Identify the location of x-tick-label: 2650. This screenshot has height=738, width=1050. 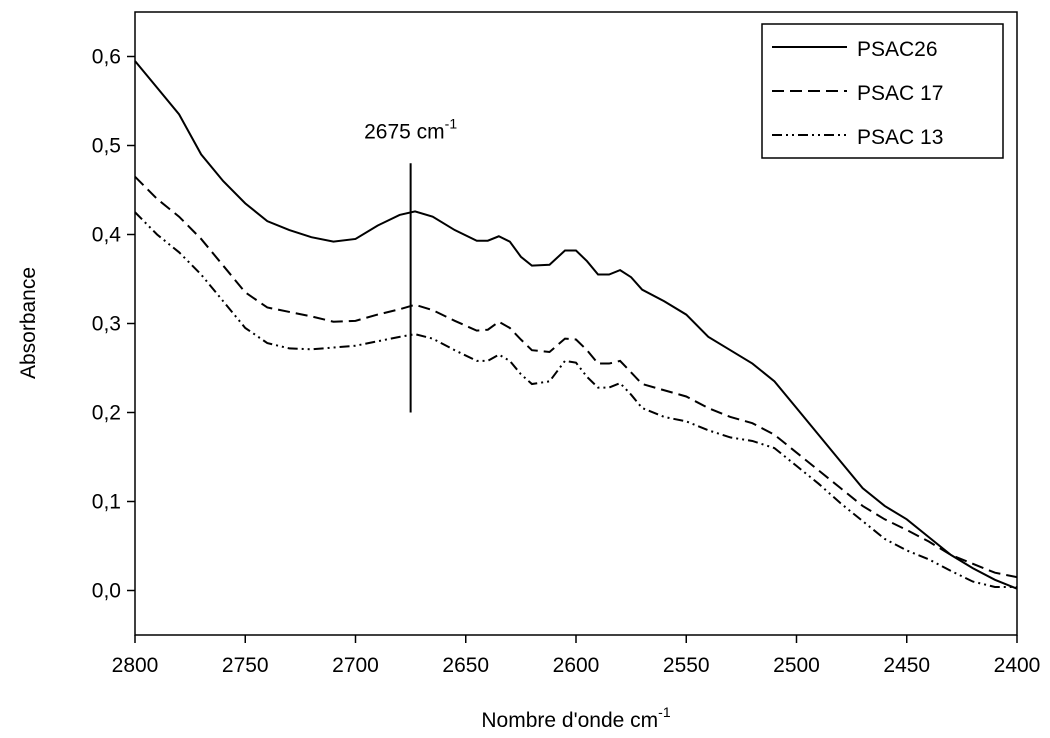
(465, 665).